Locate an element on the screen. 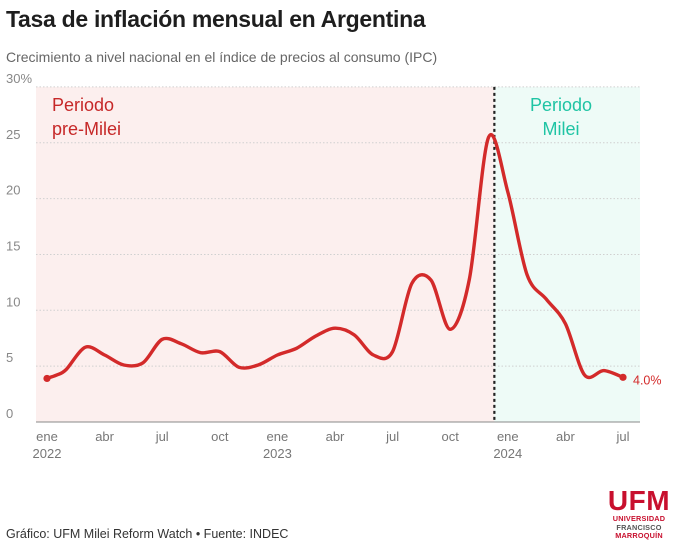 This screenshot has width=680, height=552. ufm-logo: UFM UNIVERSIDAD FRANCISCO MARROQUÍN is located at coordinates (639, 514).